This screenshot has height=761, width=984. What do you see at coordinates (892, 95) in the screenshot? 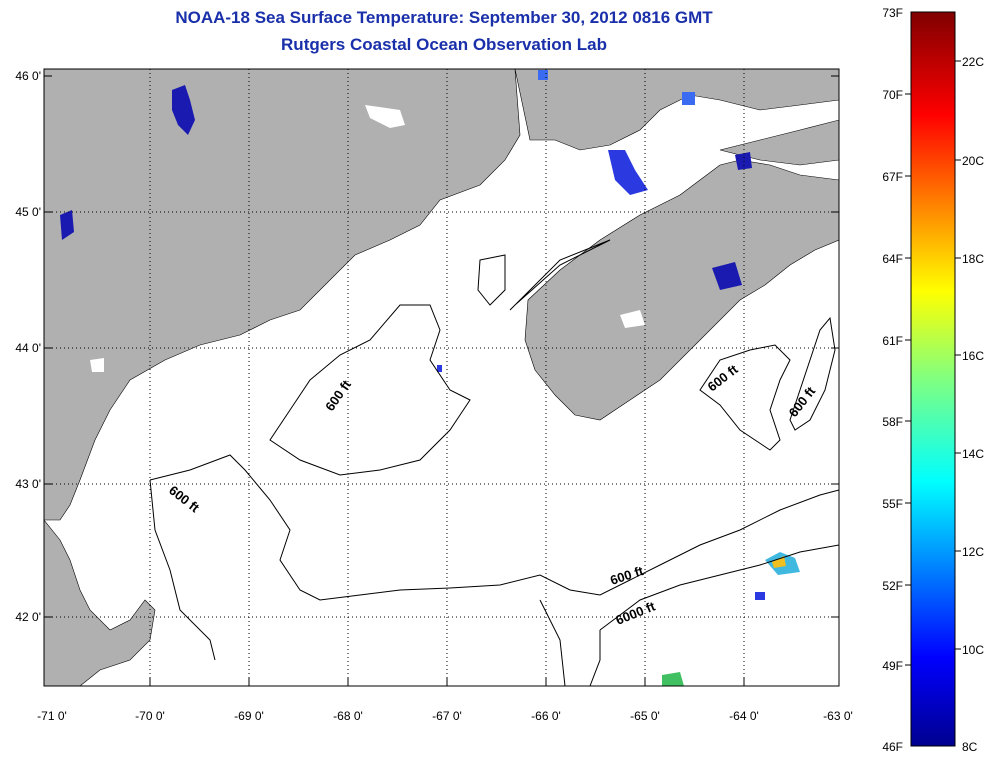
I see `colorbar-f-label: 70F` at bounding box center [892, 95].